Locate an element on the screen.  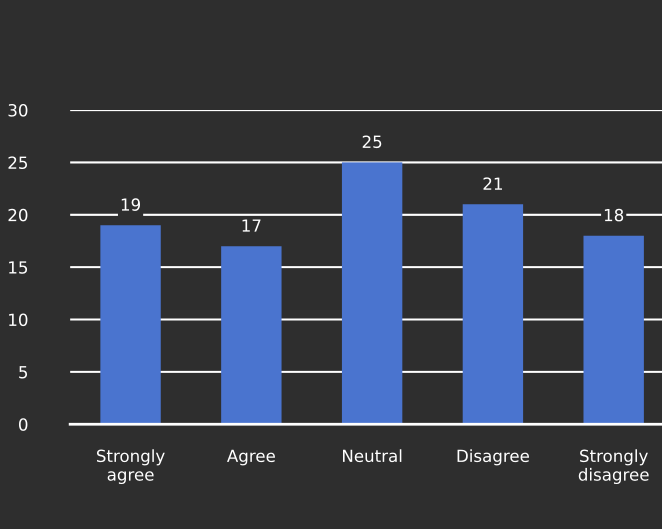
y-tick-label: 0 is located at coordinates (23, 424).